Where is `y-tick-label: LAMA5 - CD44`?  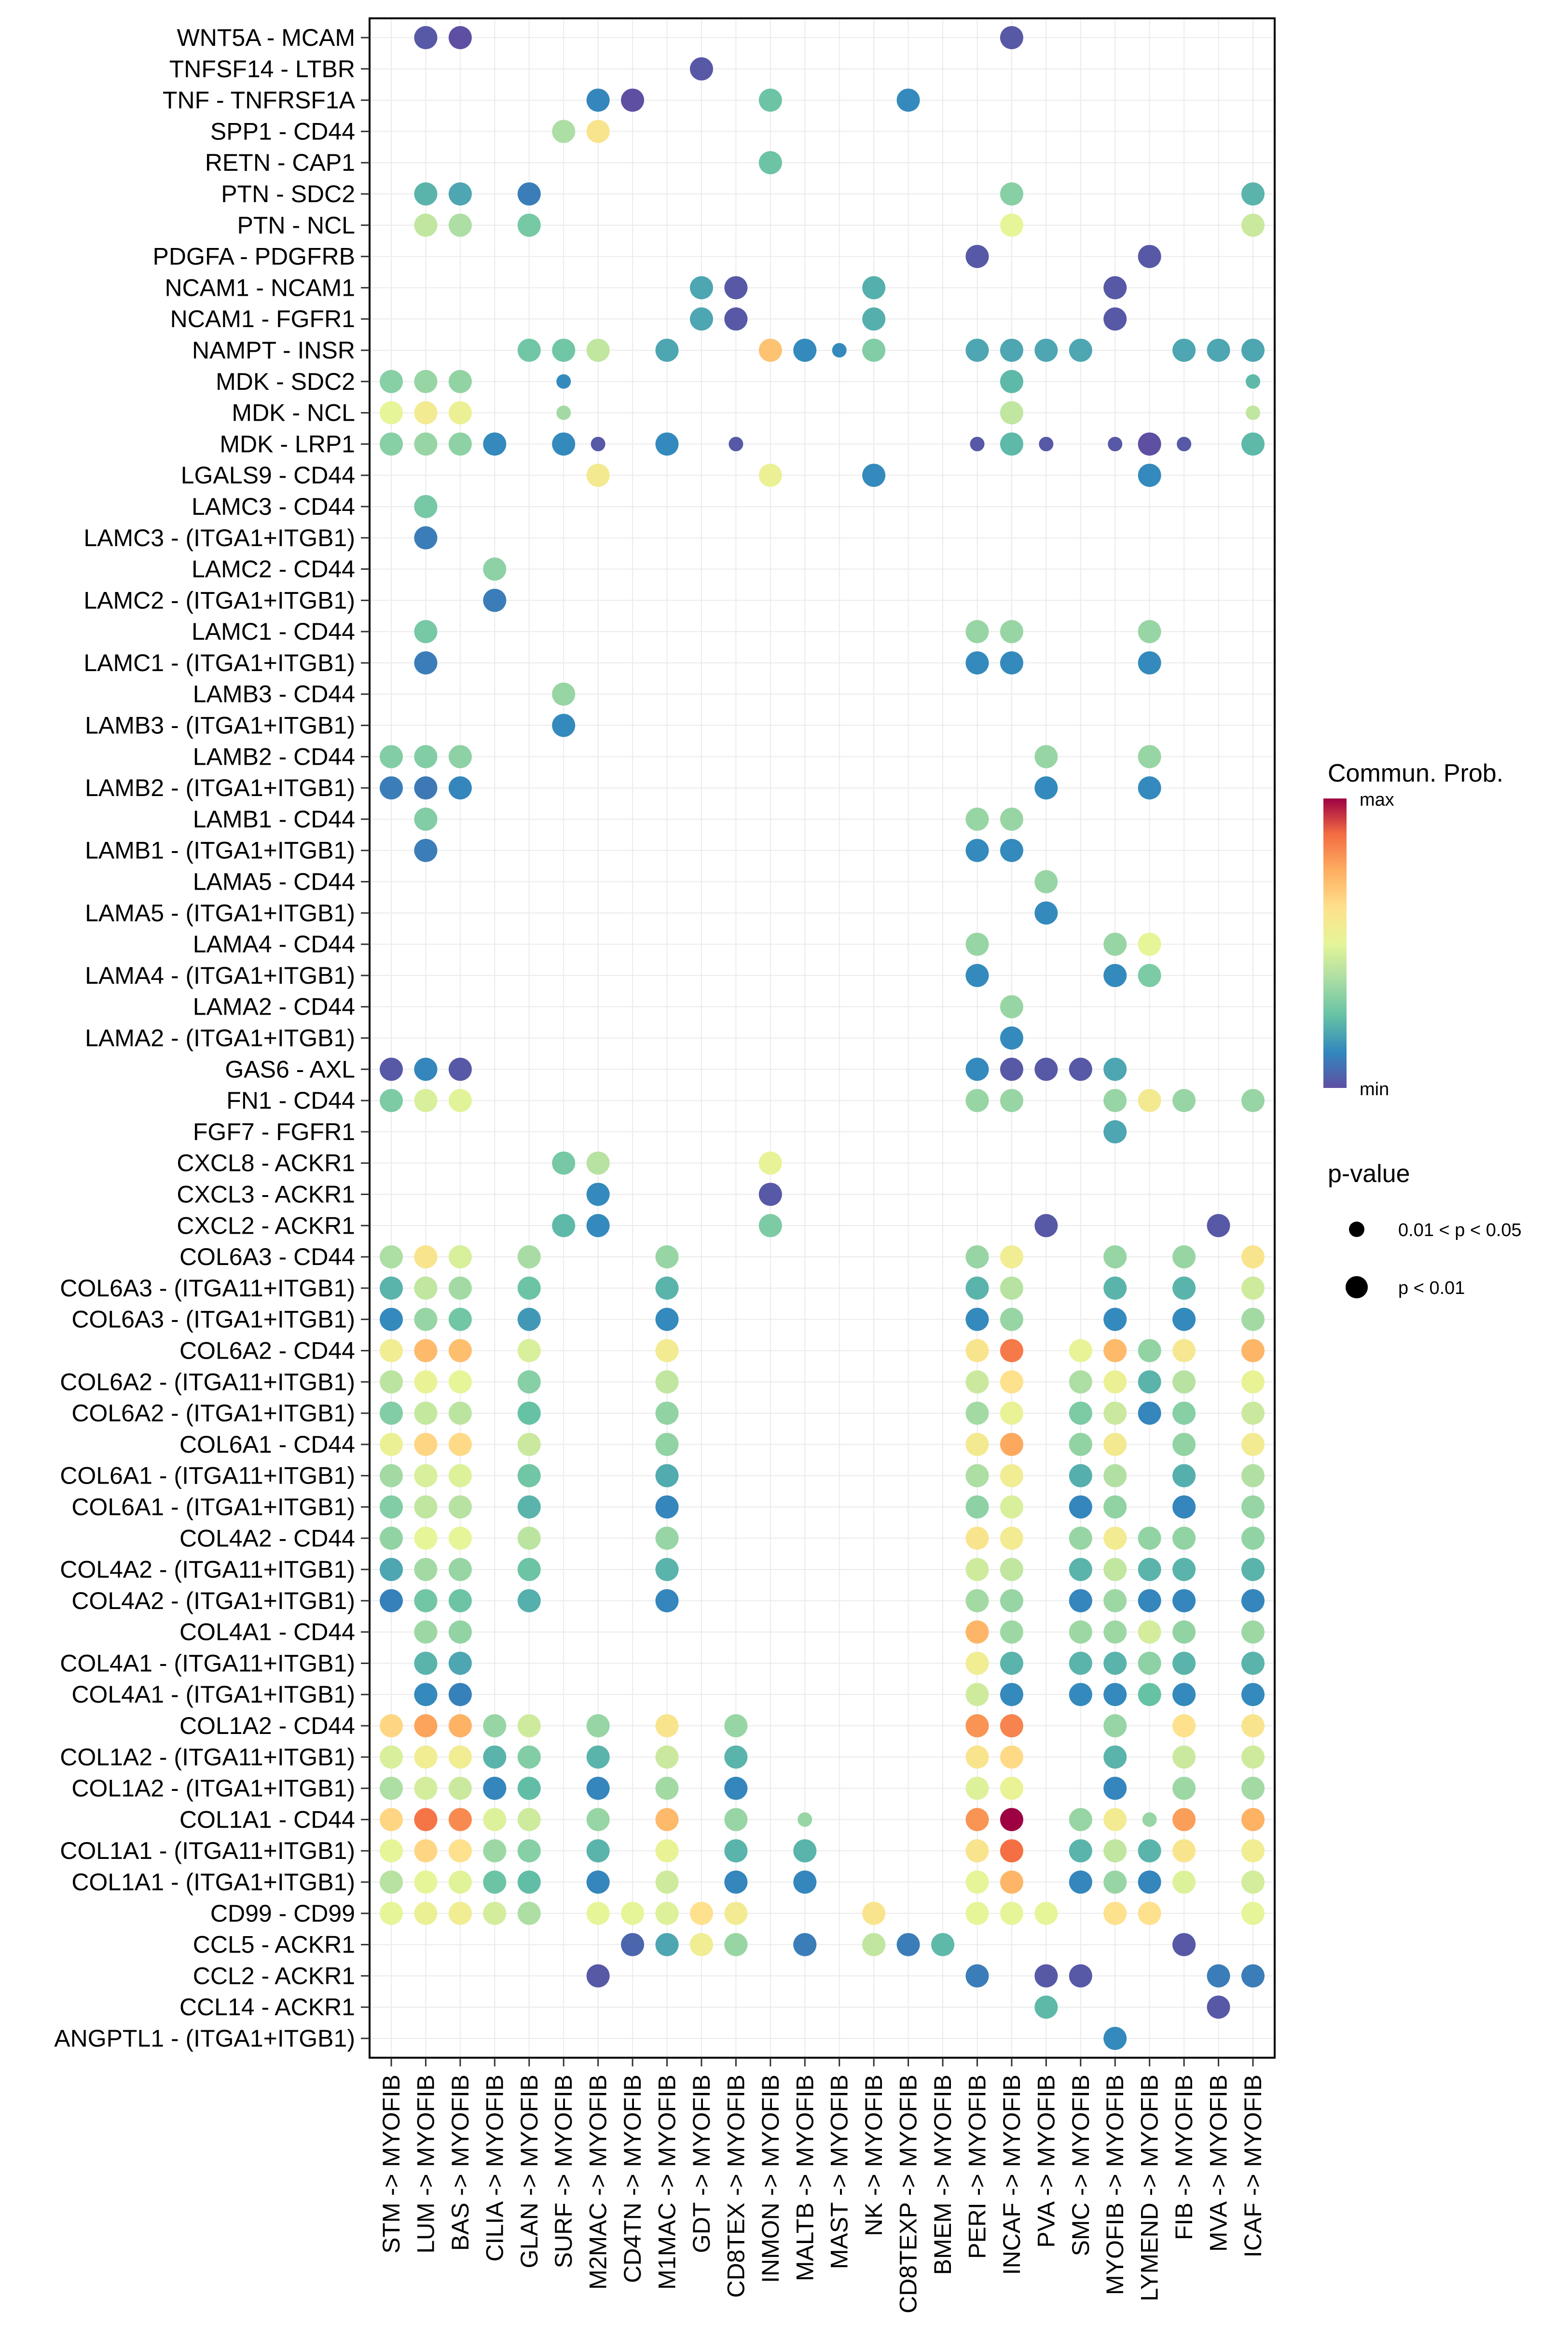 y-tick-label: LAMA5 - CD44 is located at coordinates (274, 881).